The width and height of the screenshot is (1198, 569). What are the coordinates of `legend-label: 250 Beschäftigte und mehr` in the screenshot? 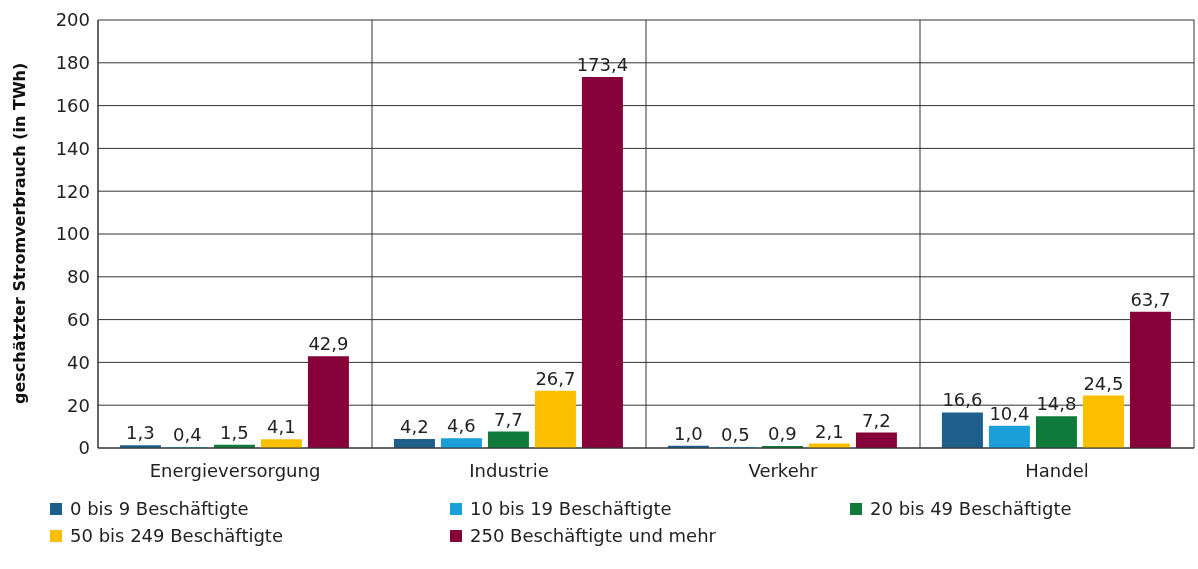 It's located at (593, 535).